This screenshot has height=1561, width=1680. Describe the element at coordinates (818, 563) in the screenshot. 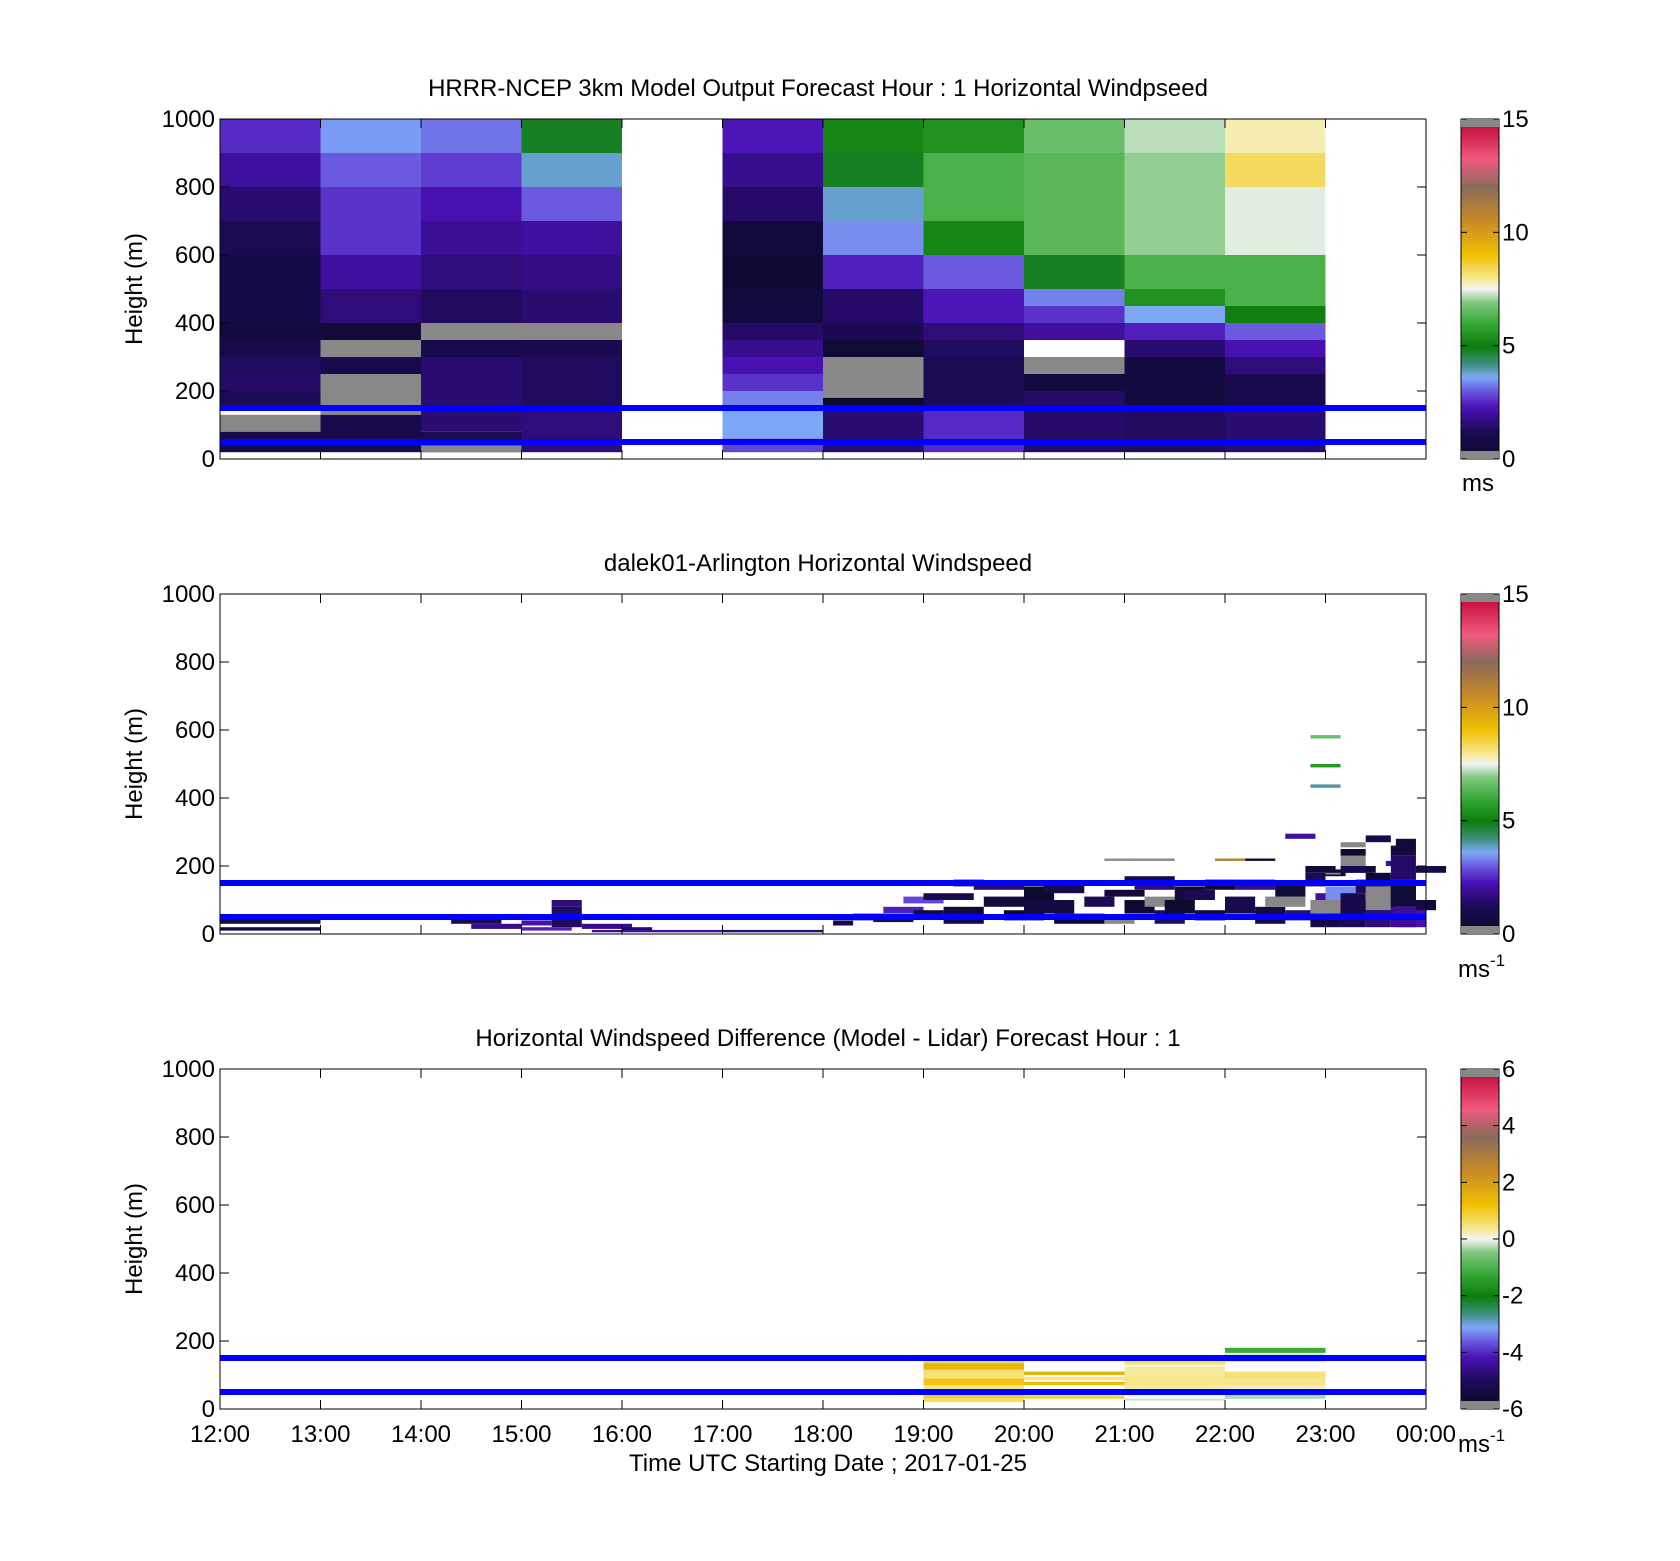

I see `panel-lidar-title: dalek01-Arlington Horizontal Windspeed` at that location.